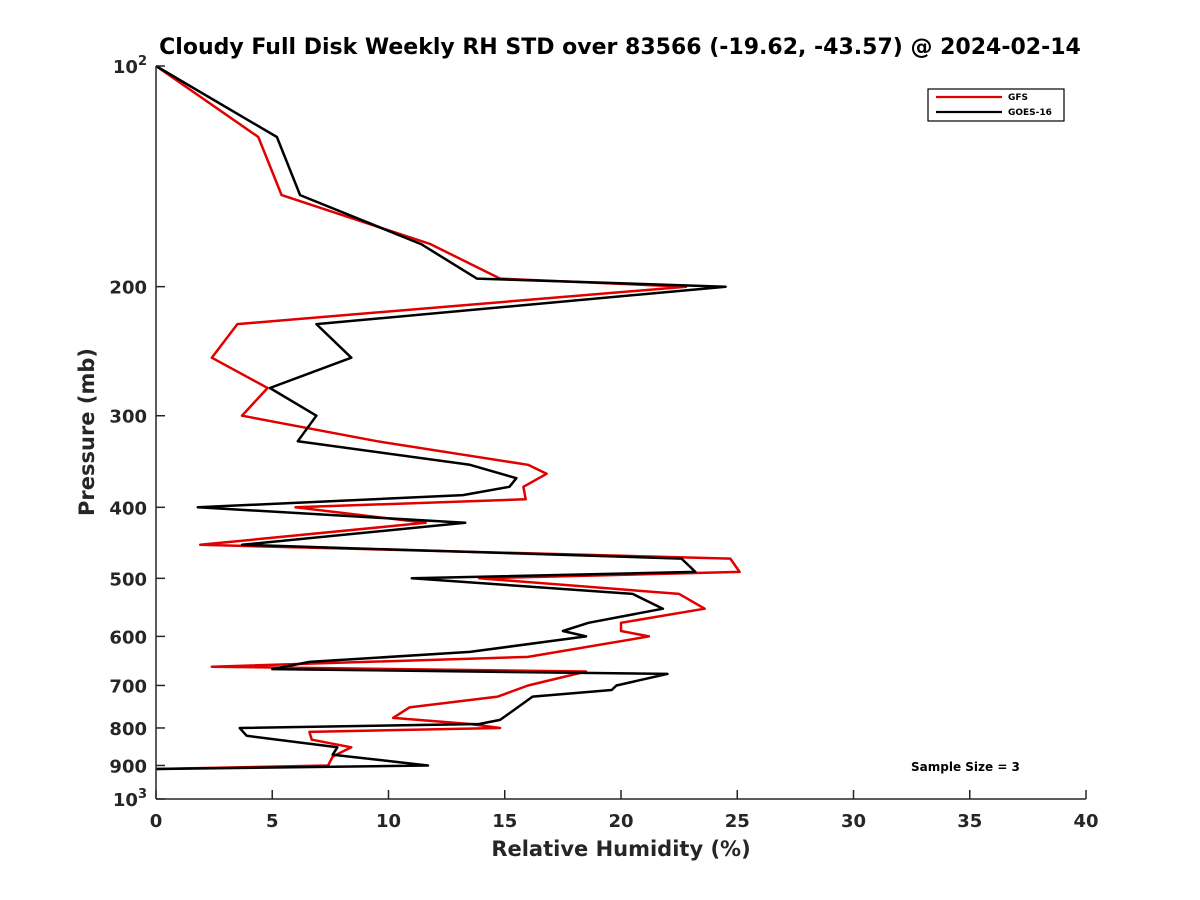 The width and height of the screenshot is (1200, 900). I want to click on y-tick-label: 800, so click(128, 729).